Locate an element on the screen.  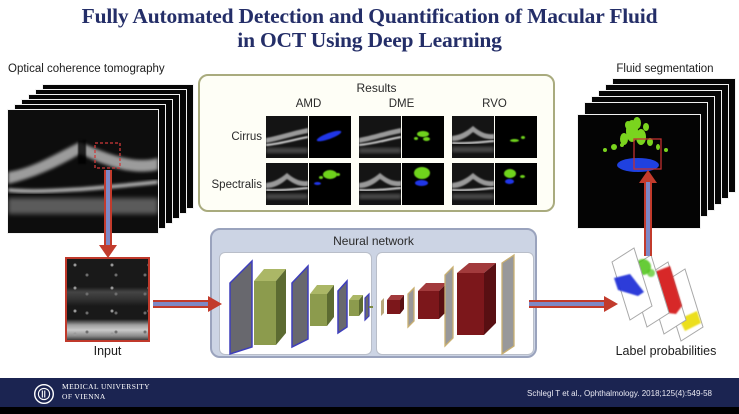
university-name-line2: OF VIENNA is located at coordinates (84, 396).